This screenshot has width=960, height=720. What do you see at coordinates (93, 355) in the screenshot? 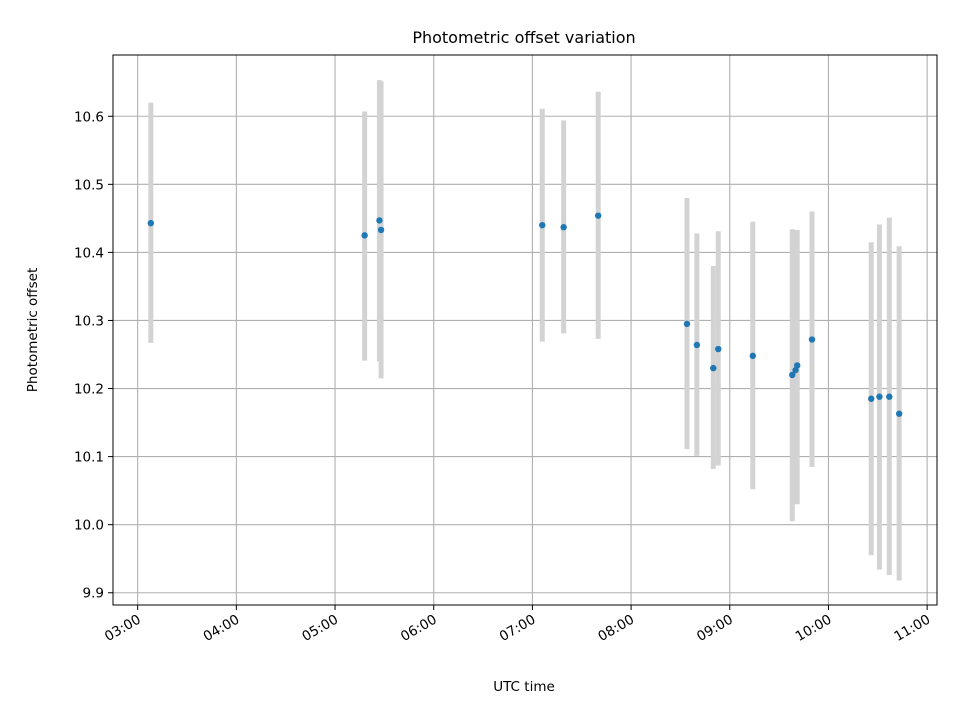
I see `y-axis-ticks: 9.9 10.0 10.1 10.2 10.3 10.4 10.5 10.6` at bounding box center [93, 355].